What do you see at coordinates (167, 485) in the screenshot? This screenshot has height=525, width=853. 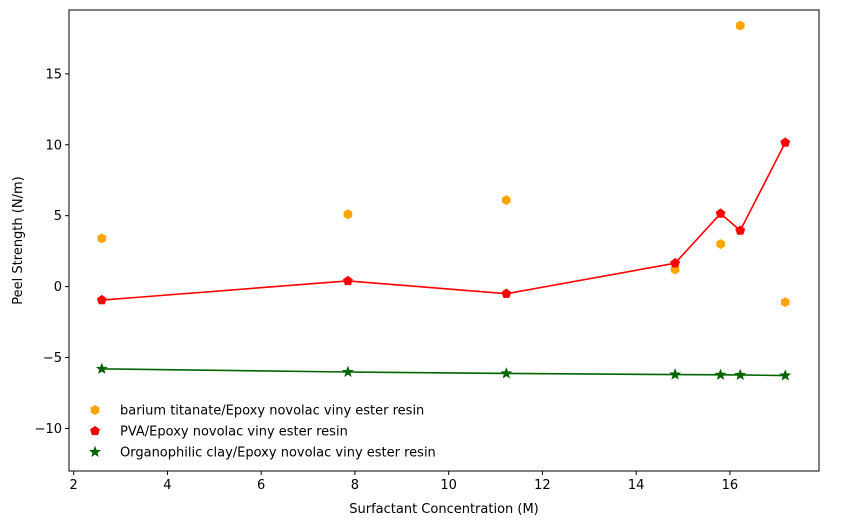 I see `x-tick-label: 4` at bounding box center [167, 485].